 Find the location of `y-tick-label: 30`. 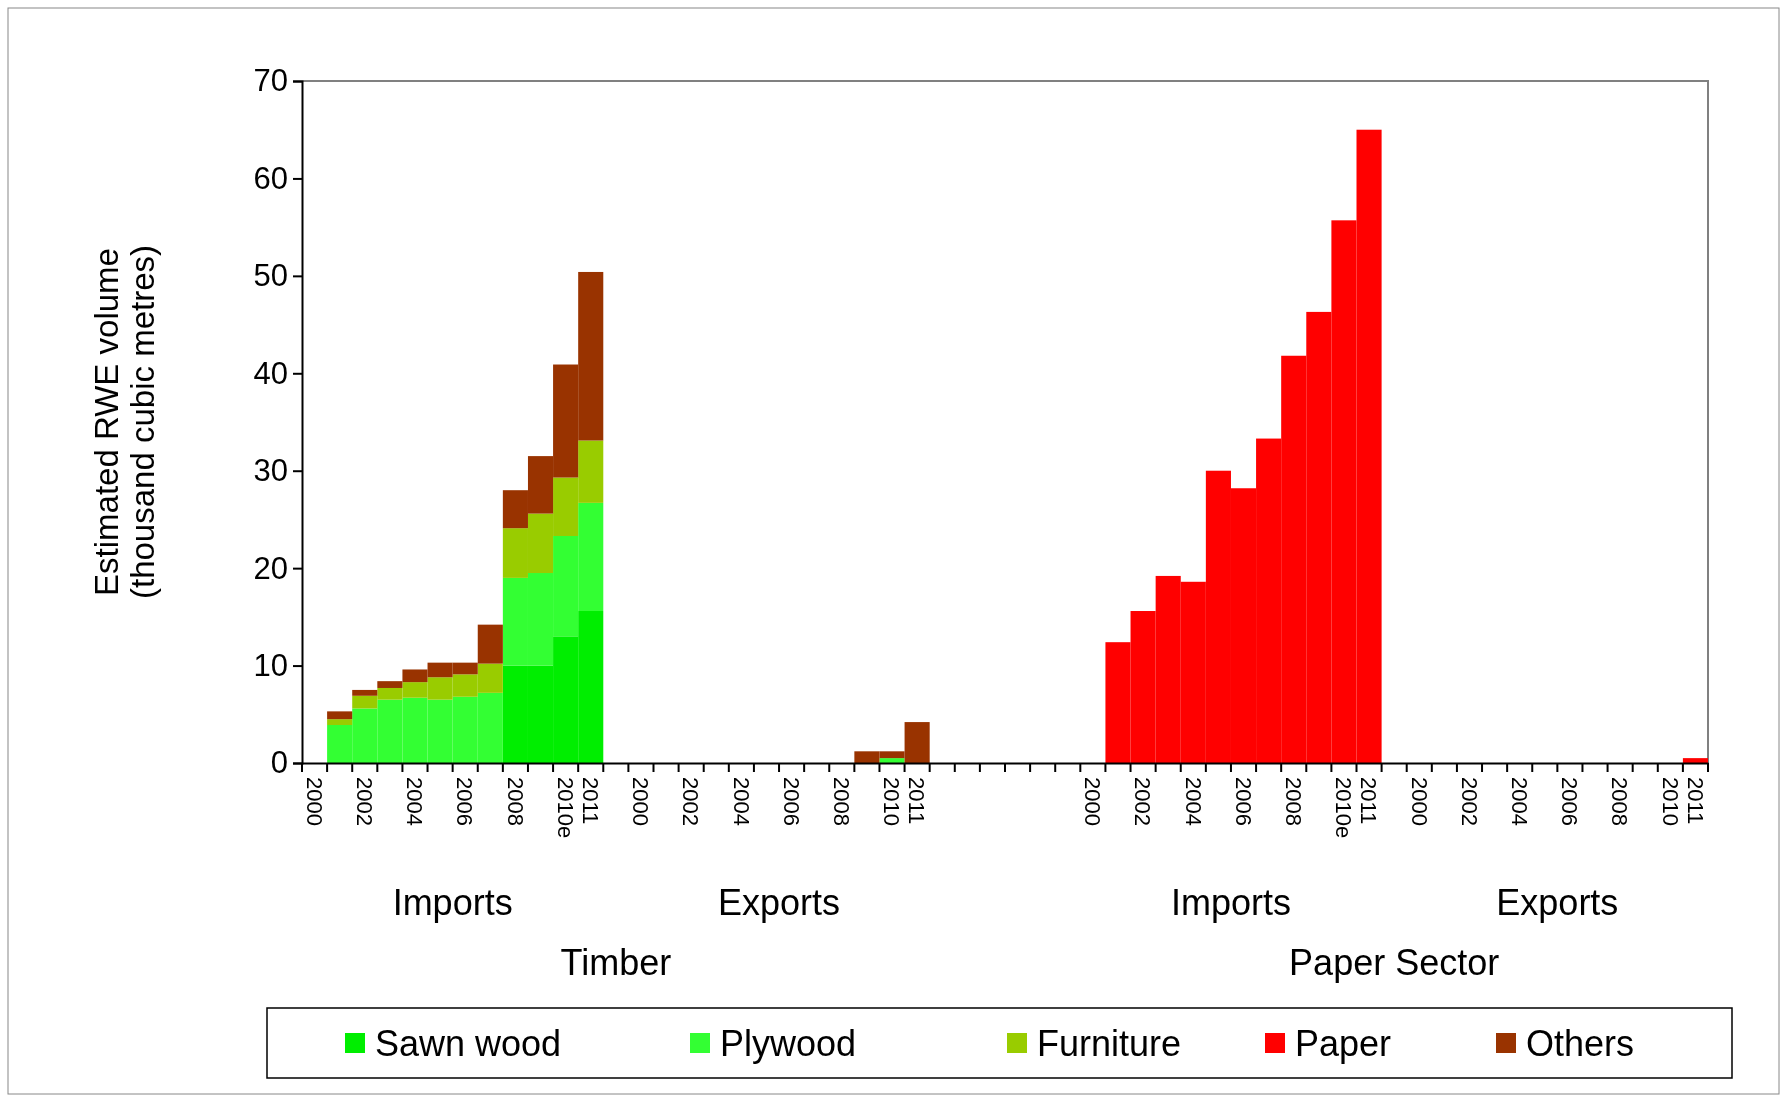

y-tick-label: 30 is located at coordinates (270, 471).